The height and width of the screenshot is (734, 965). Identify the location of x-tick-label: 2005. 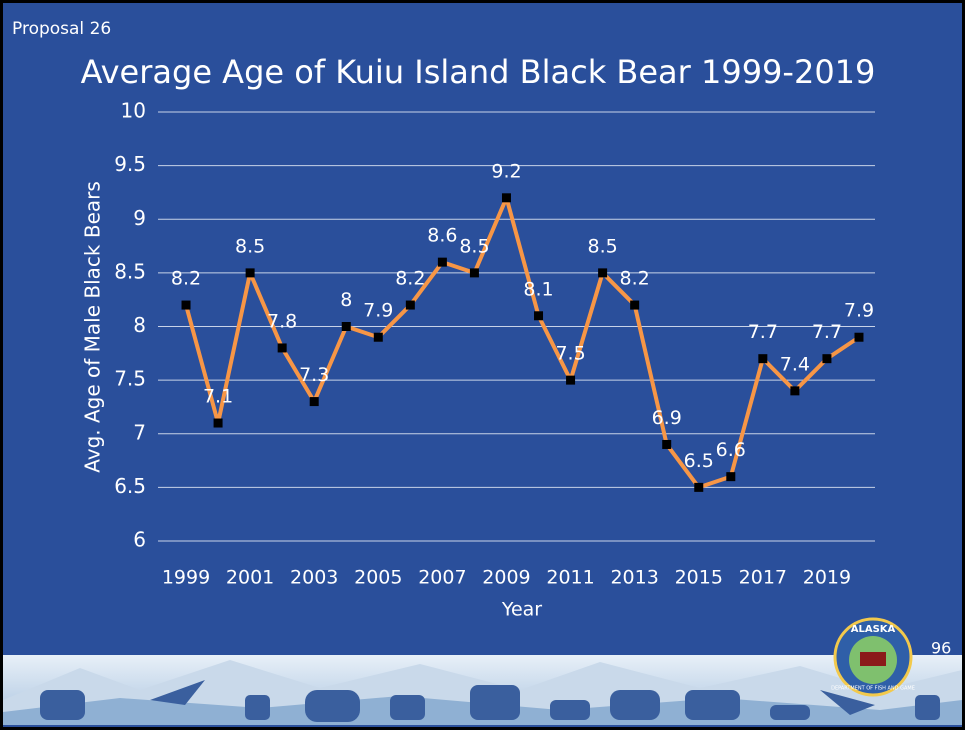
(378, 578).